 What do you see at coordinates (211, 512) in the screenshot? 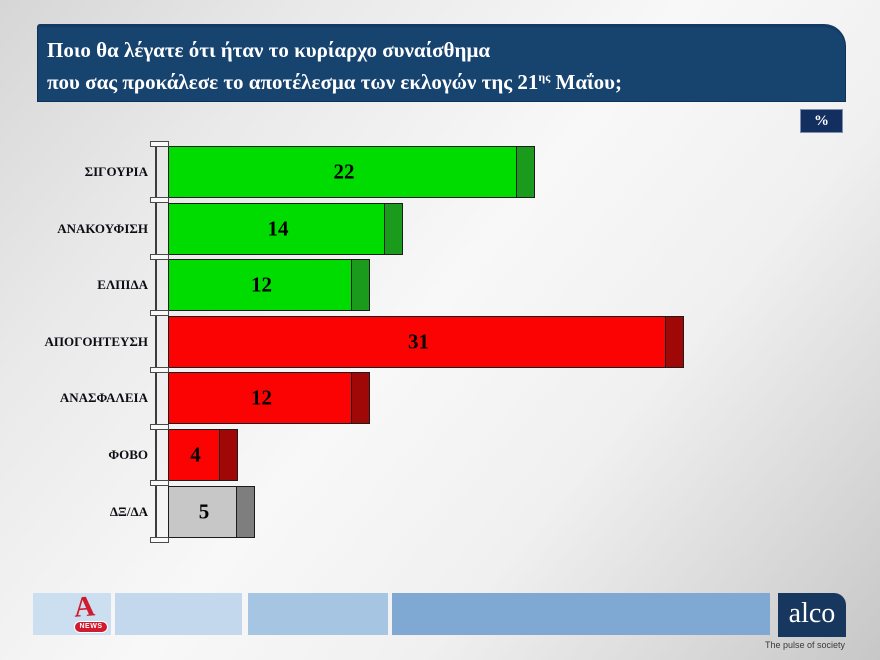
I see `bar: 5` at bounding box center [211, 512].